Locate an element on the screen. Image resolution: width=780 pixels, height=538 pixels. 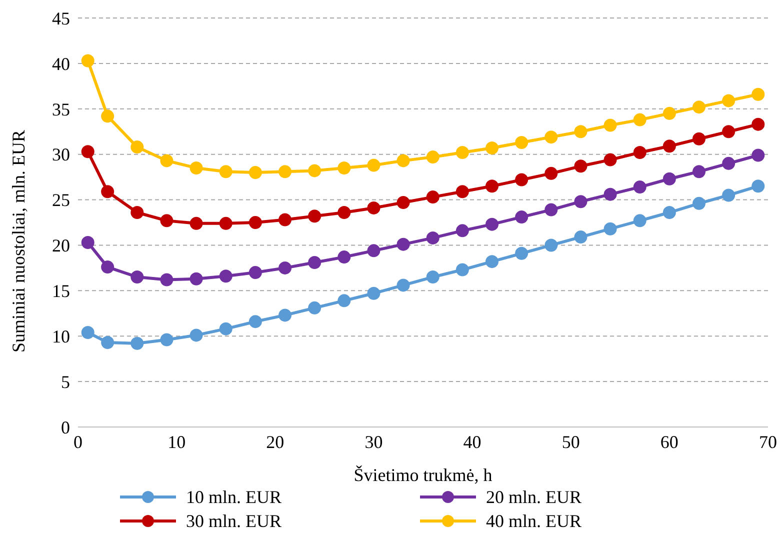
y-tick-label: 20 is located at coordinates (61, 246).